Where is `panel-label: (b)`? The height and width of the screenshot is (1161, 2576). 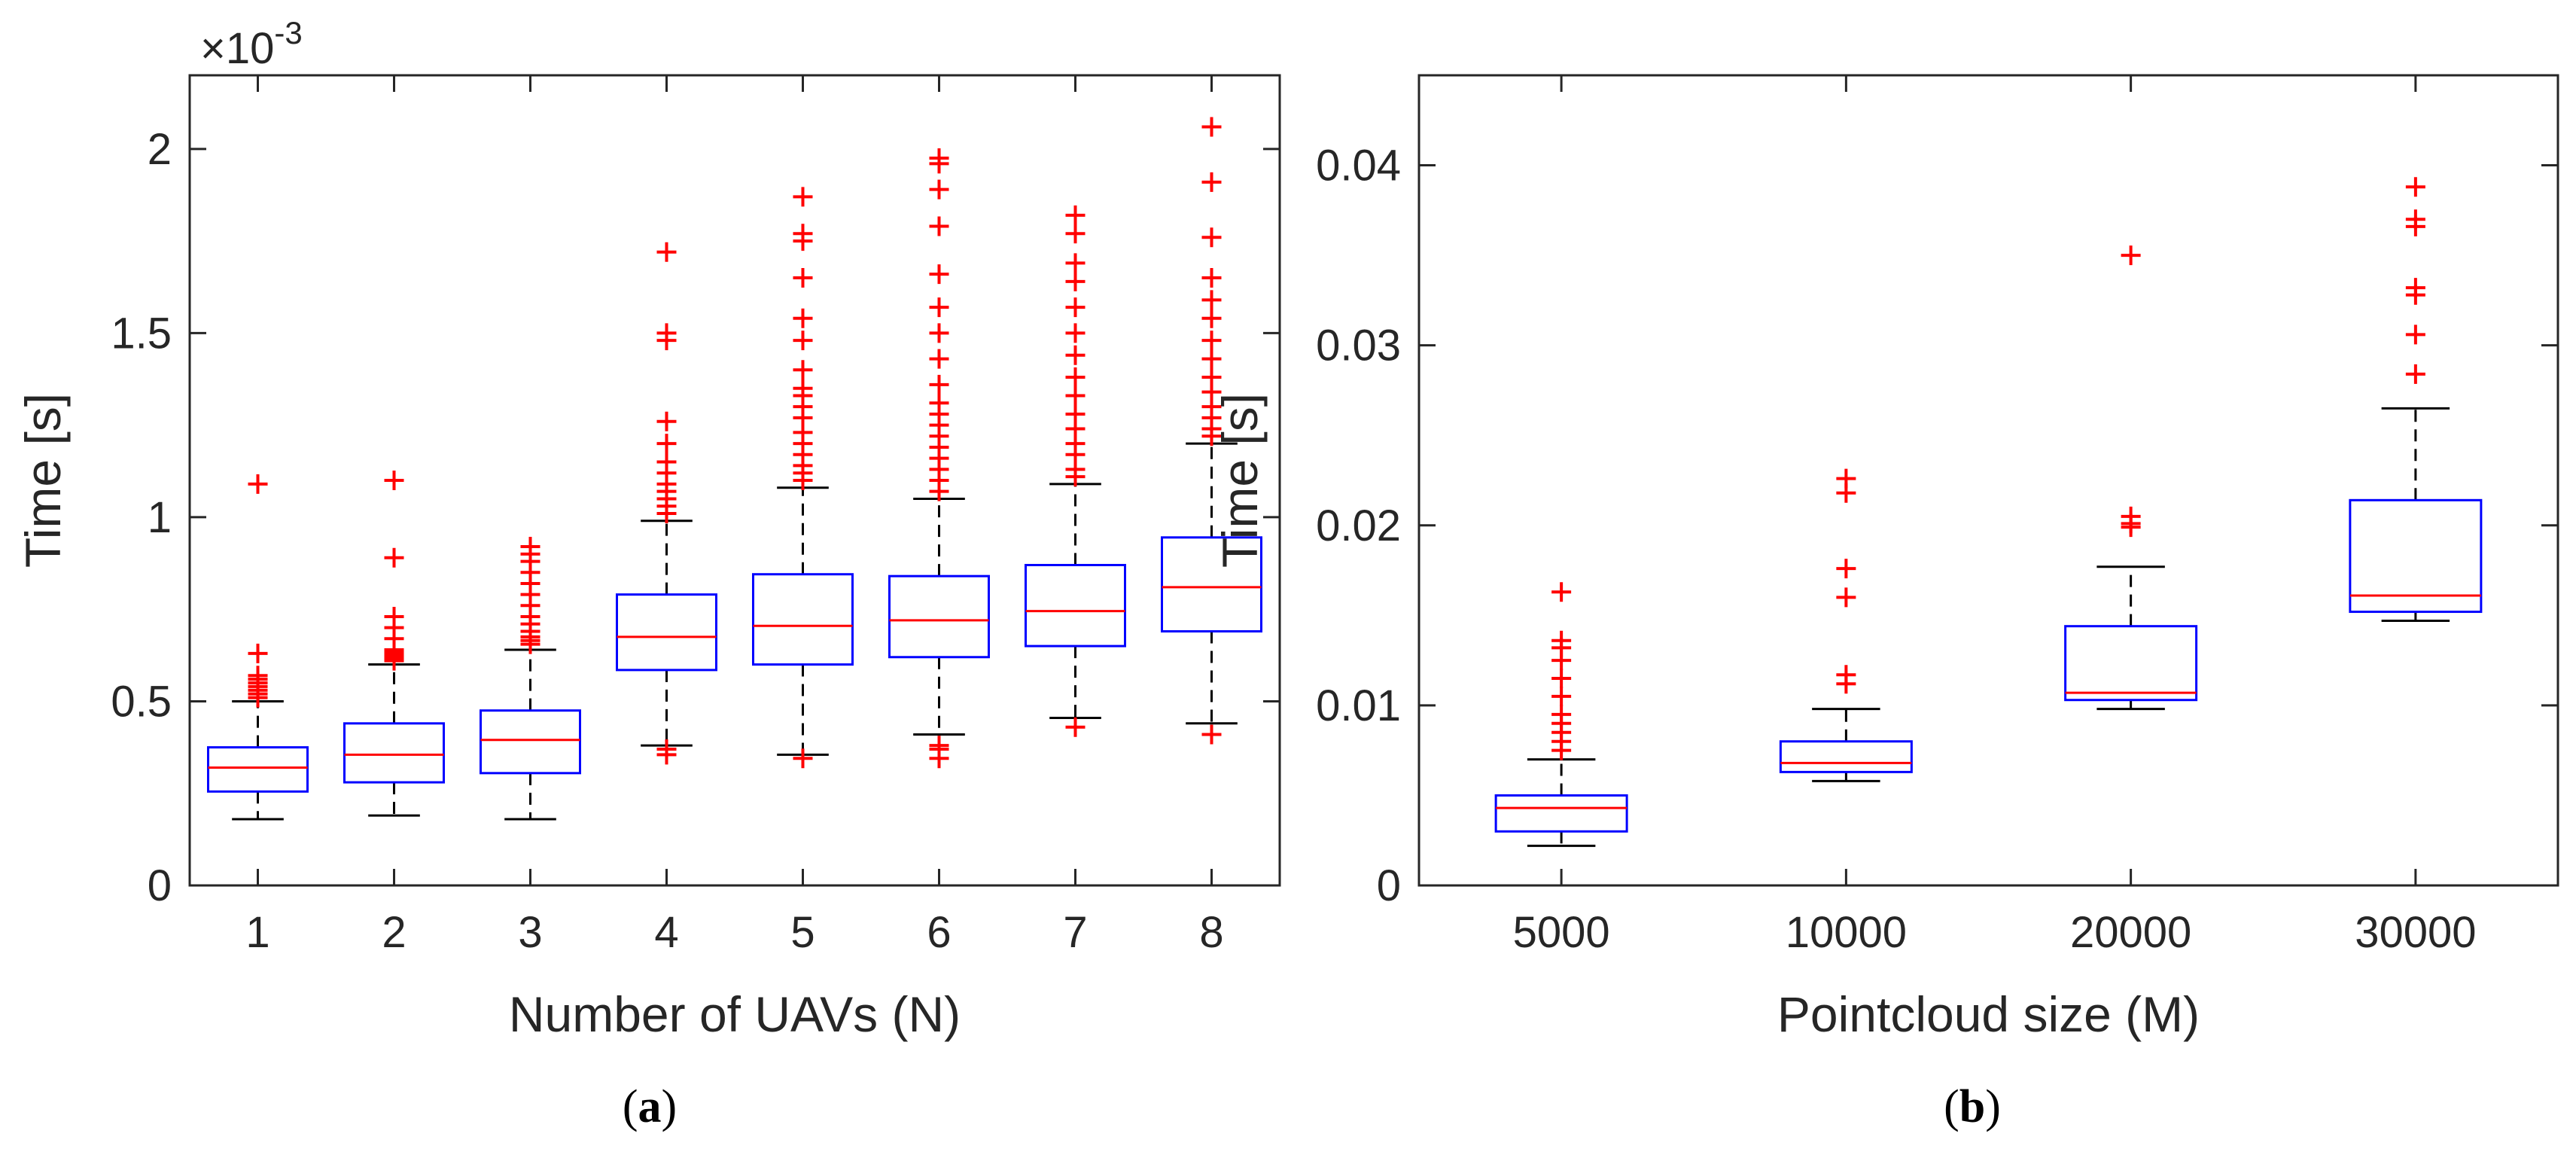
panel-label: (b) is located at coordinates (1972, 1106).